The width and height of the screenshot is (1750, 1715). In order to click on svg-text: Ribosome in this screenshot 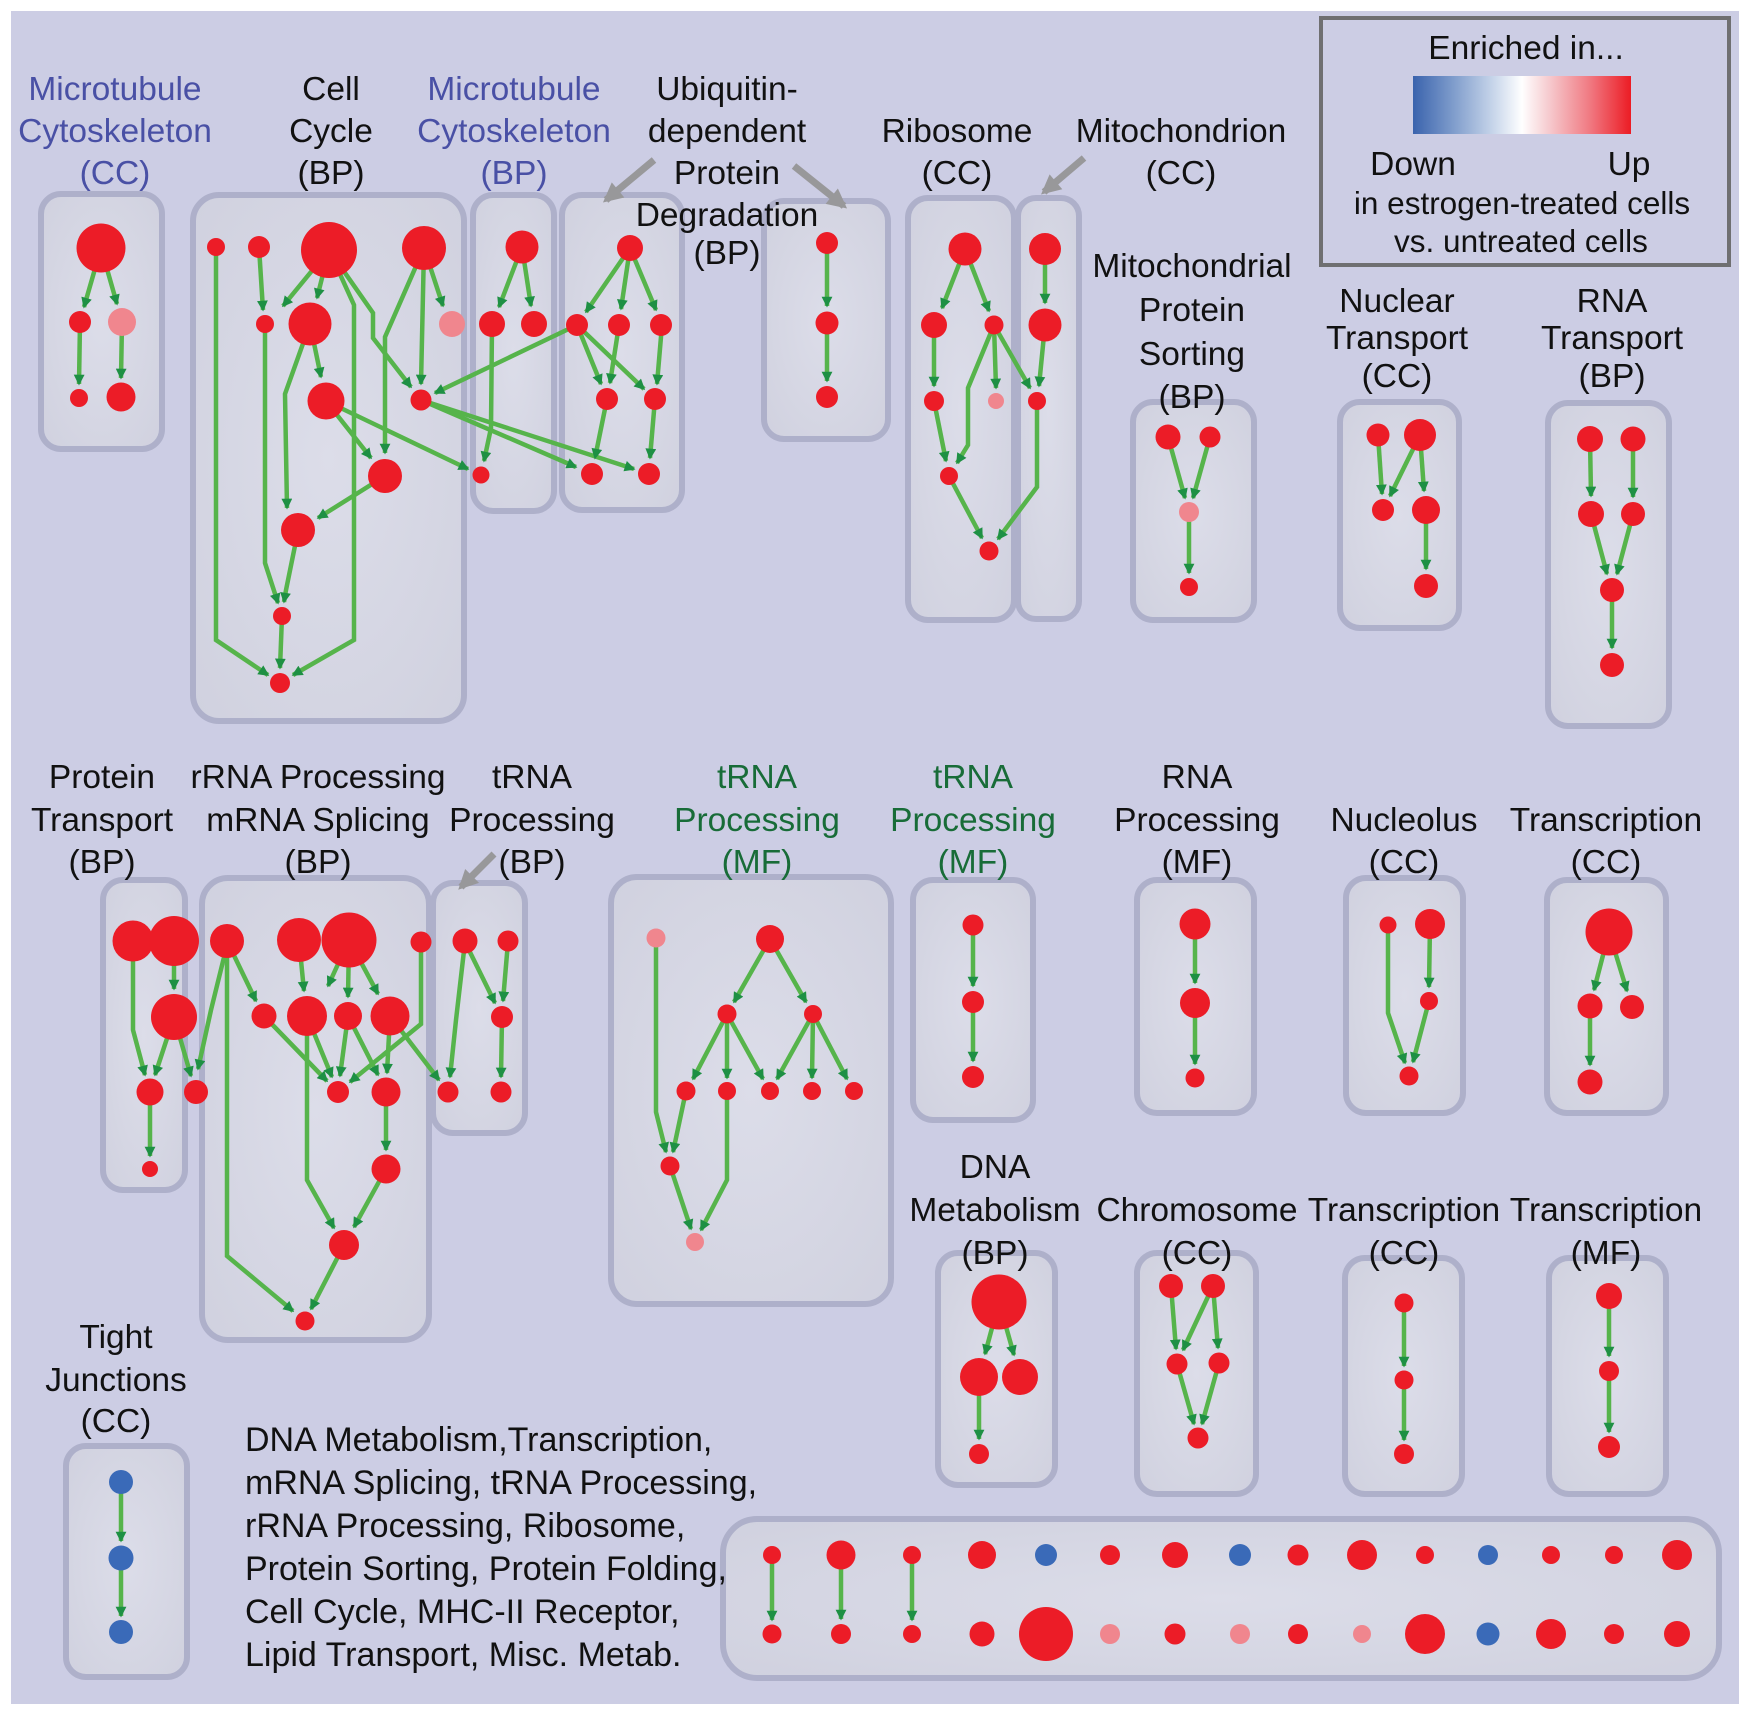, I will do `click(957, 131)`.